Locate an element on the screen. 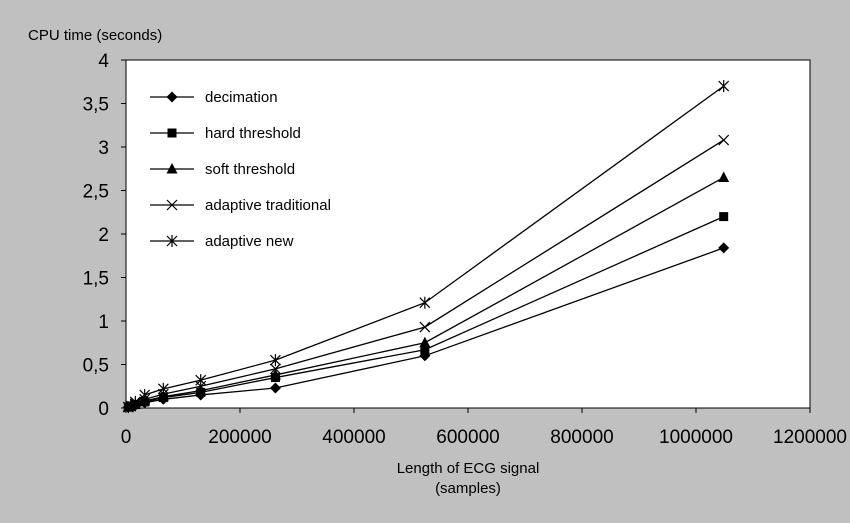  y-tick-label: 0 is located at coordinates (103, 409).